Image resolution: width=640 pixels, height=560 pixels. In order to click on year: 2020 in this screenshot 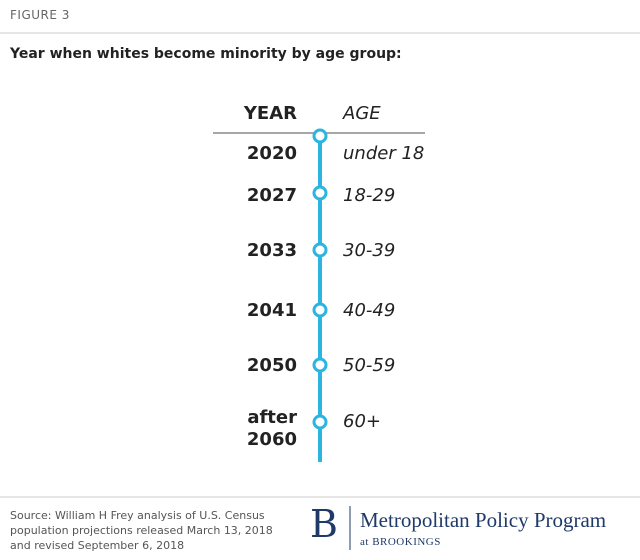, I will do `click(271, 153)`.